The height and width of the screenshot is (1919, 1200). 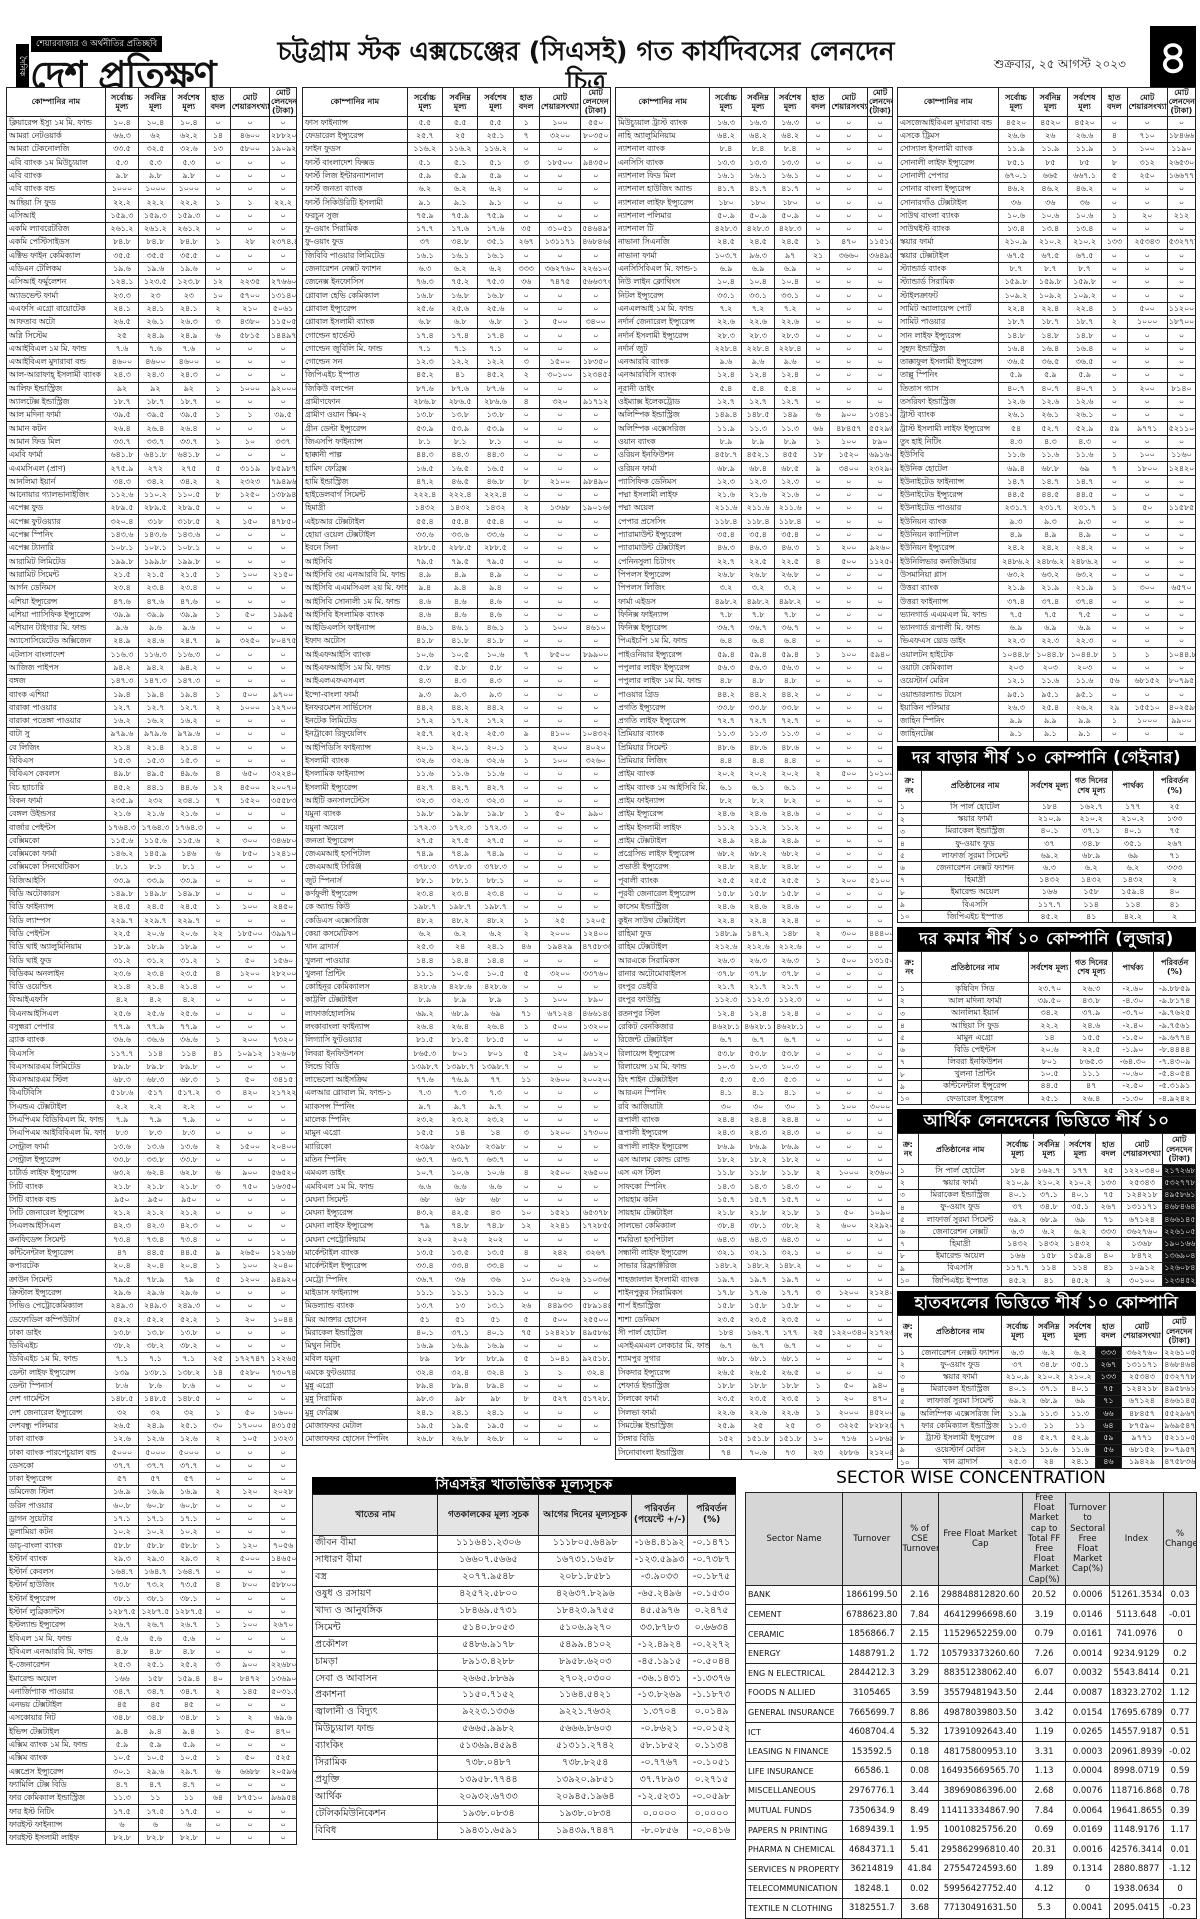 I want to click on value-cell: ৯৫.১, so click(x=1050, y=694).